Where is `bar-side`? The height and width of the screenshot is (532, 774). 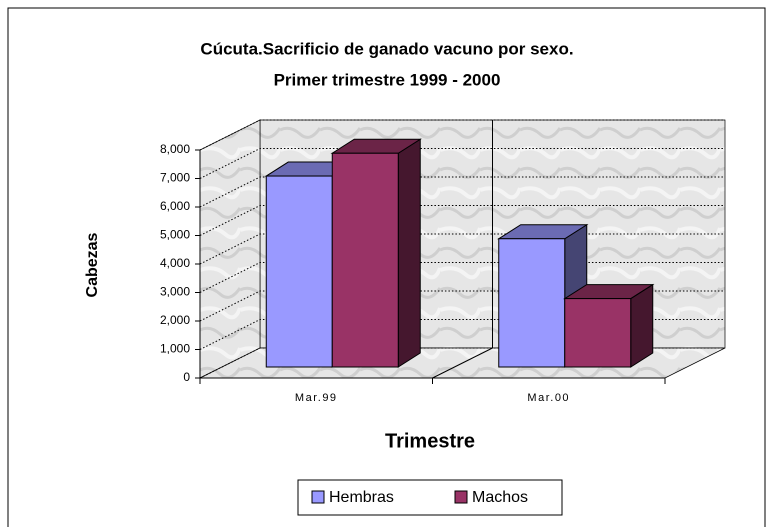
bar-side is located at coordinates (409, 253).